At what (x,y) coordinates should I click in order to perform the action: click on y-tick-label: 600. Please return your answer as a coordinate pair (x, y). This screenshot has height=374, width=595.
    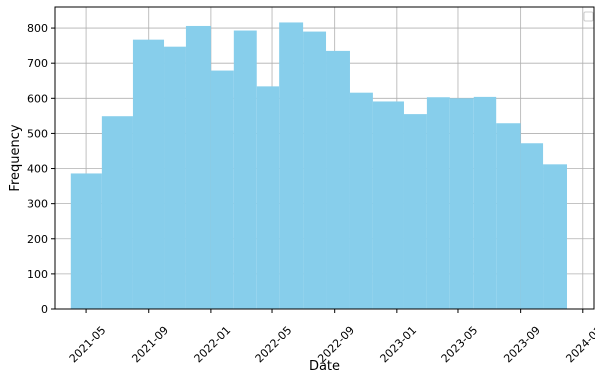
    Looking at the image, I should click on (37, 98).